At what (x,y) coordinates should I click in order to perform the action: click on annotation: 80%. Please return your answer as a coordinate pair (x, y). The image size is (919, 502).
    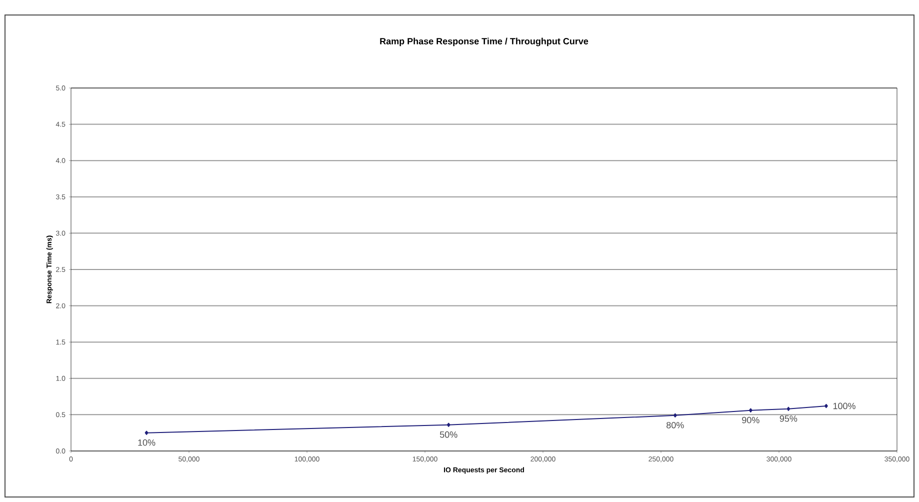
    Looking at the image, I should click on (675, 425).